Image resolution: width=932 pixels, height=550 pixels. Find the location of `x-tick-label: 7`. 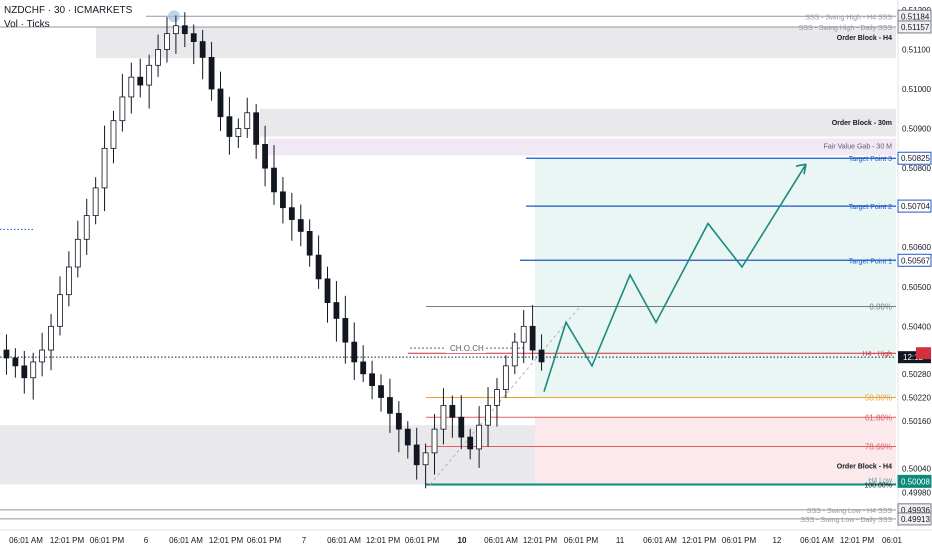

x-tick-label: 7 is located at coordinates (304, 540).